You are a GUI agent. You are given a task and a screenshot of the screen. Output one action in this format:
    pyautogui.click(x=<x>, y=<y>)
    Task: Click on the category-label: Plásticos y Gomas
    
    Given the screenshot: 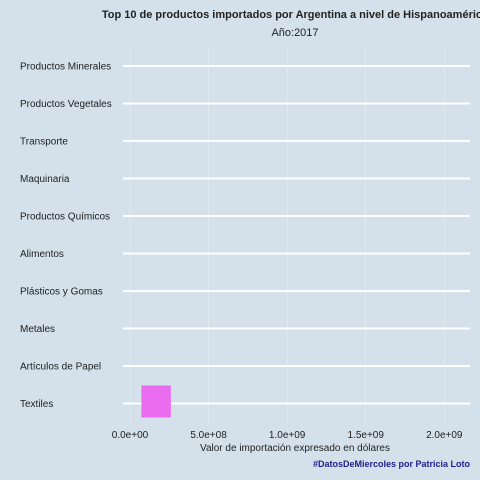 What is the action you would take?
    pyautogui.click(x=61, y=292)
    